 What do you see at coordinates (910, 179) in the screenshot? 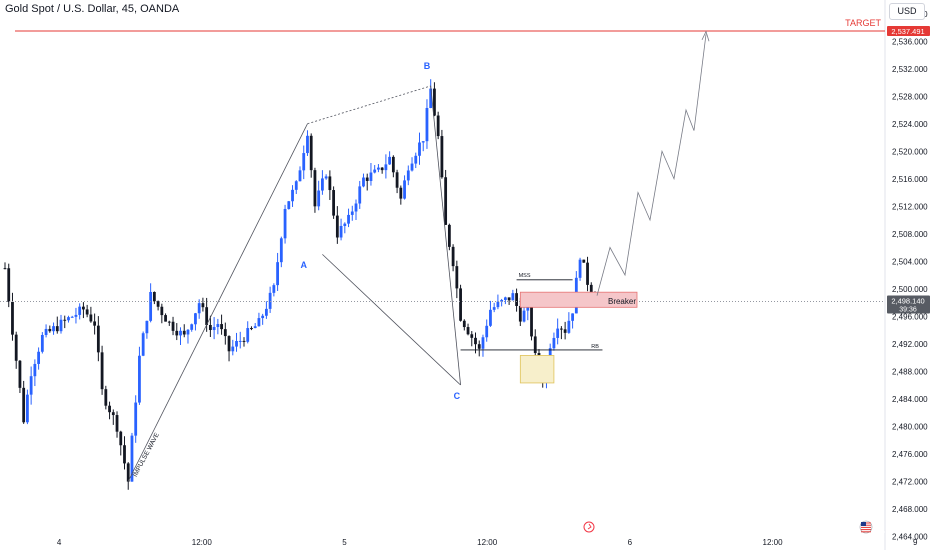
I see `y-tick-label: 2,516.000` at bounding box center [910, 179].